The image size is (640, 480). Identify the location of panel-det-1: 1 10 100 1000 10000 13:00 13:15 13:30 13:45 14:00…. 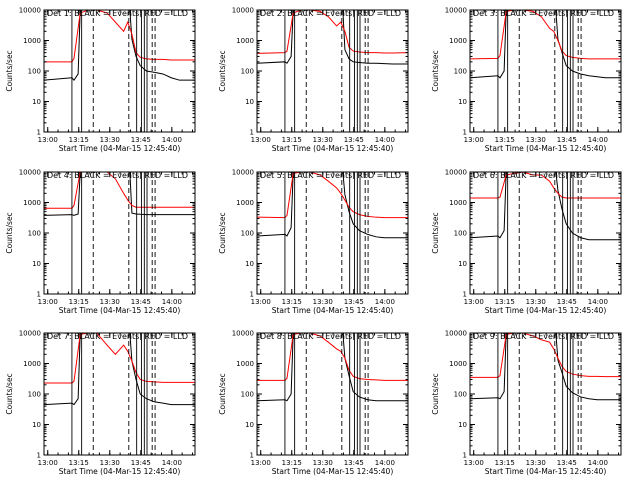
(100, 80).